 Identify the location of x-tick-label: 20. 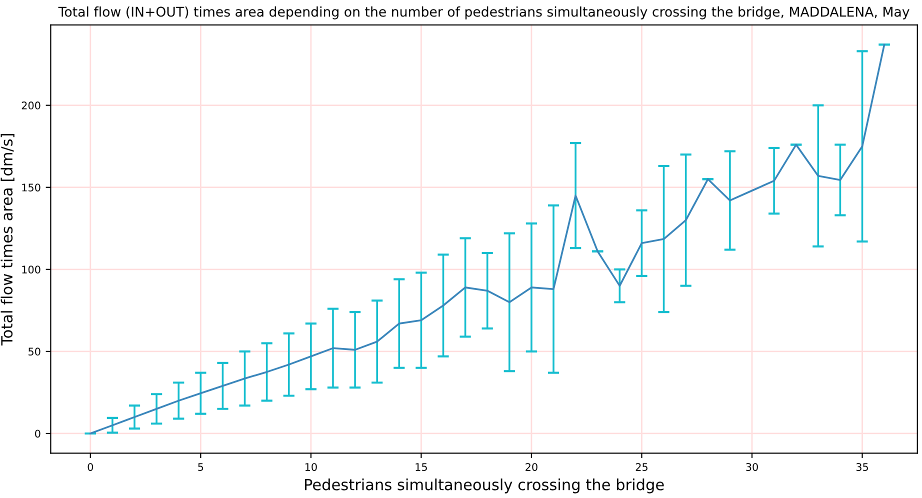
(532, 467).